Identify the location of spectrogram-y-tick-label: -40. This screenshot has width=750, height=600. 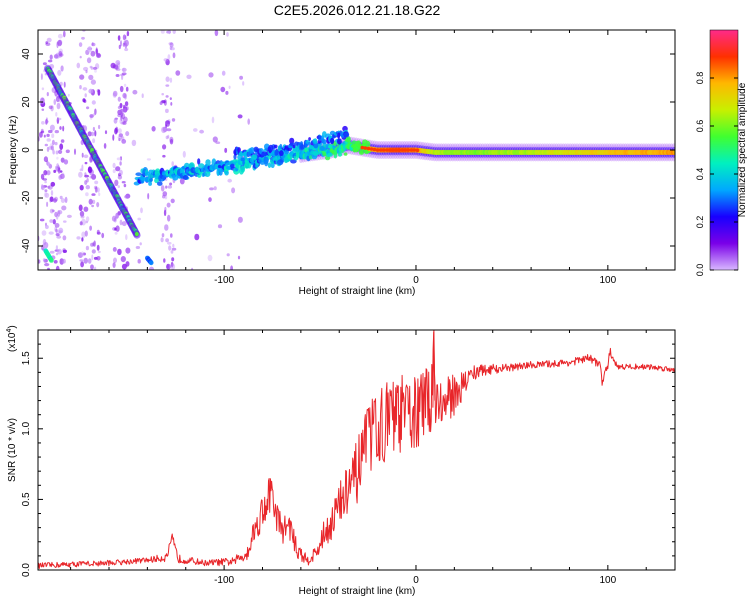
(26, 245).